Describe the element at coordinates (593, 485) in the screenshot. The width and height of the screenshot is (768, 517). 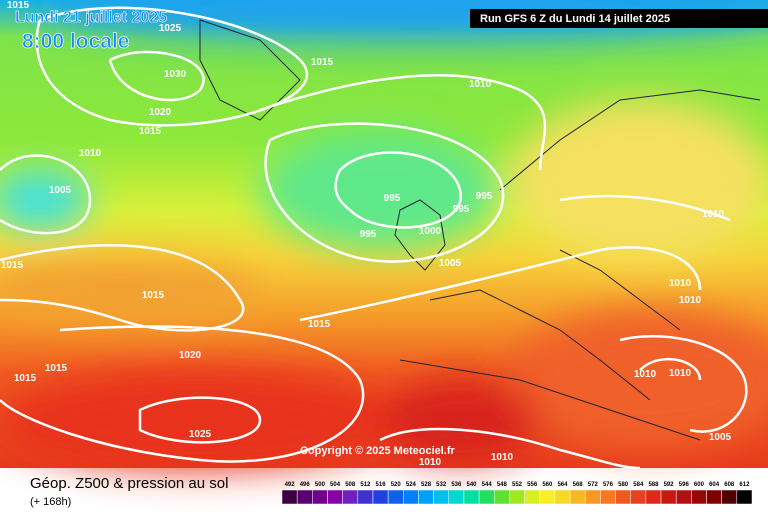
I see `scale-label: 572` at that location.